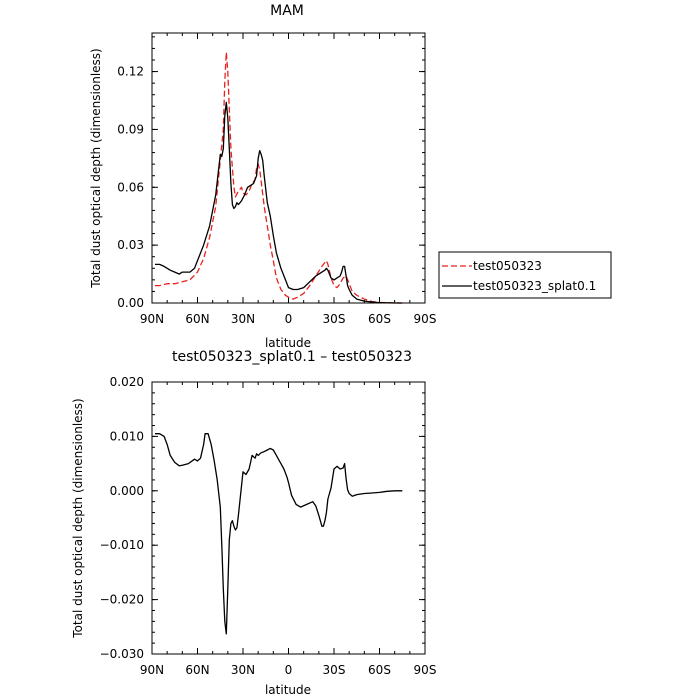 This screenshot has height=700, width=700. Describe the element at coordinates (197, 319) in the screenshot. I see `x-tick-label: 60N` at that location.